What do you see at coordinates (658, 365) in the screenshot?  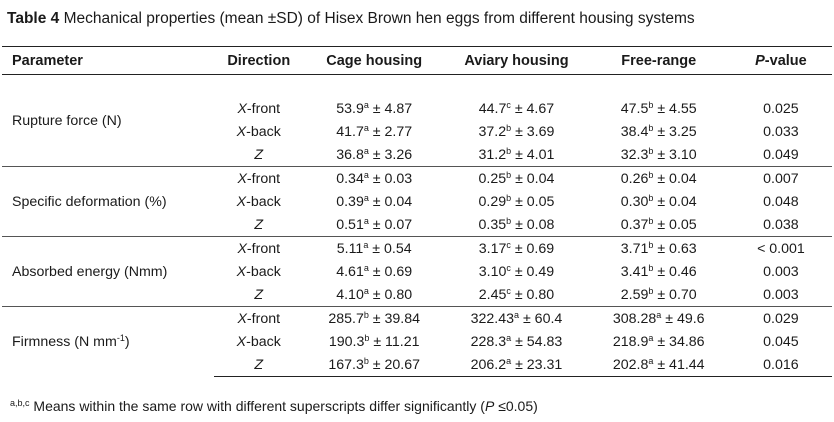 I see `value-cell-free: 202.8a ± 41.44` at bounding box center [658, 365].